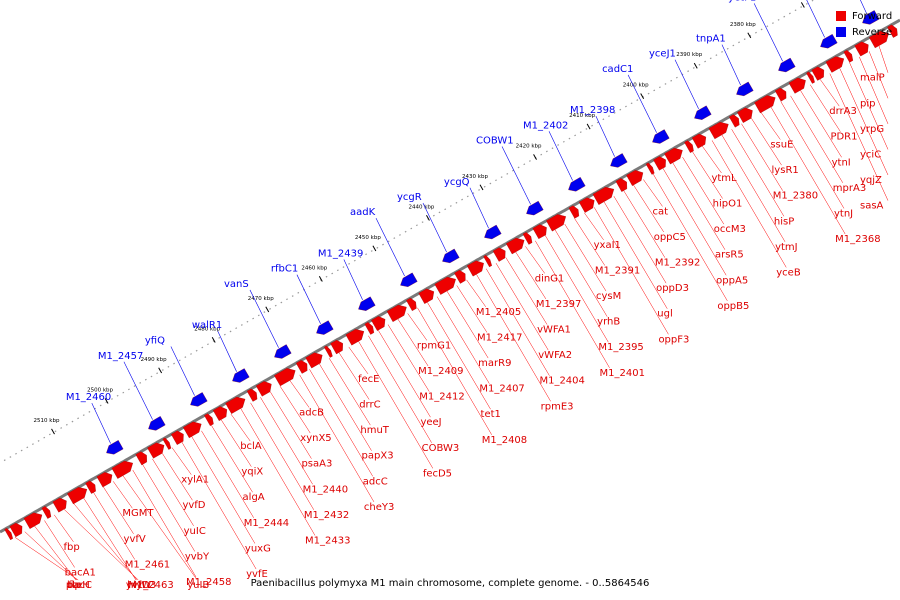  What do you see at coordinates (622, 373) in the screenshot?
I see `forward-gene-label: M1_2401` at bounding box center [622, 373].